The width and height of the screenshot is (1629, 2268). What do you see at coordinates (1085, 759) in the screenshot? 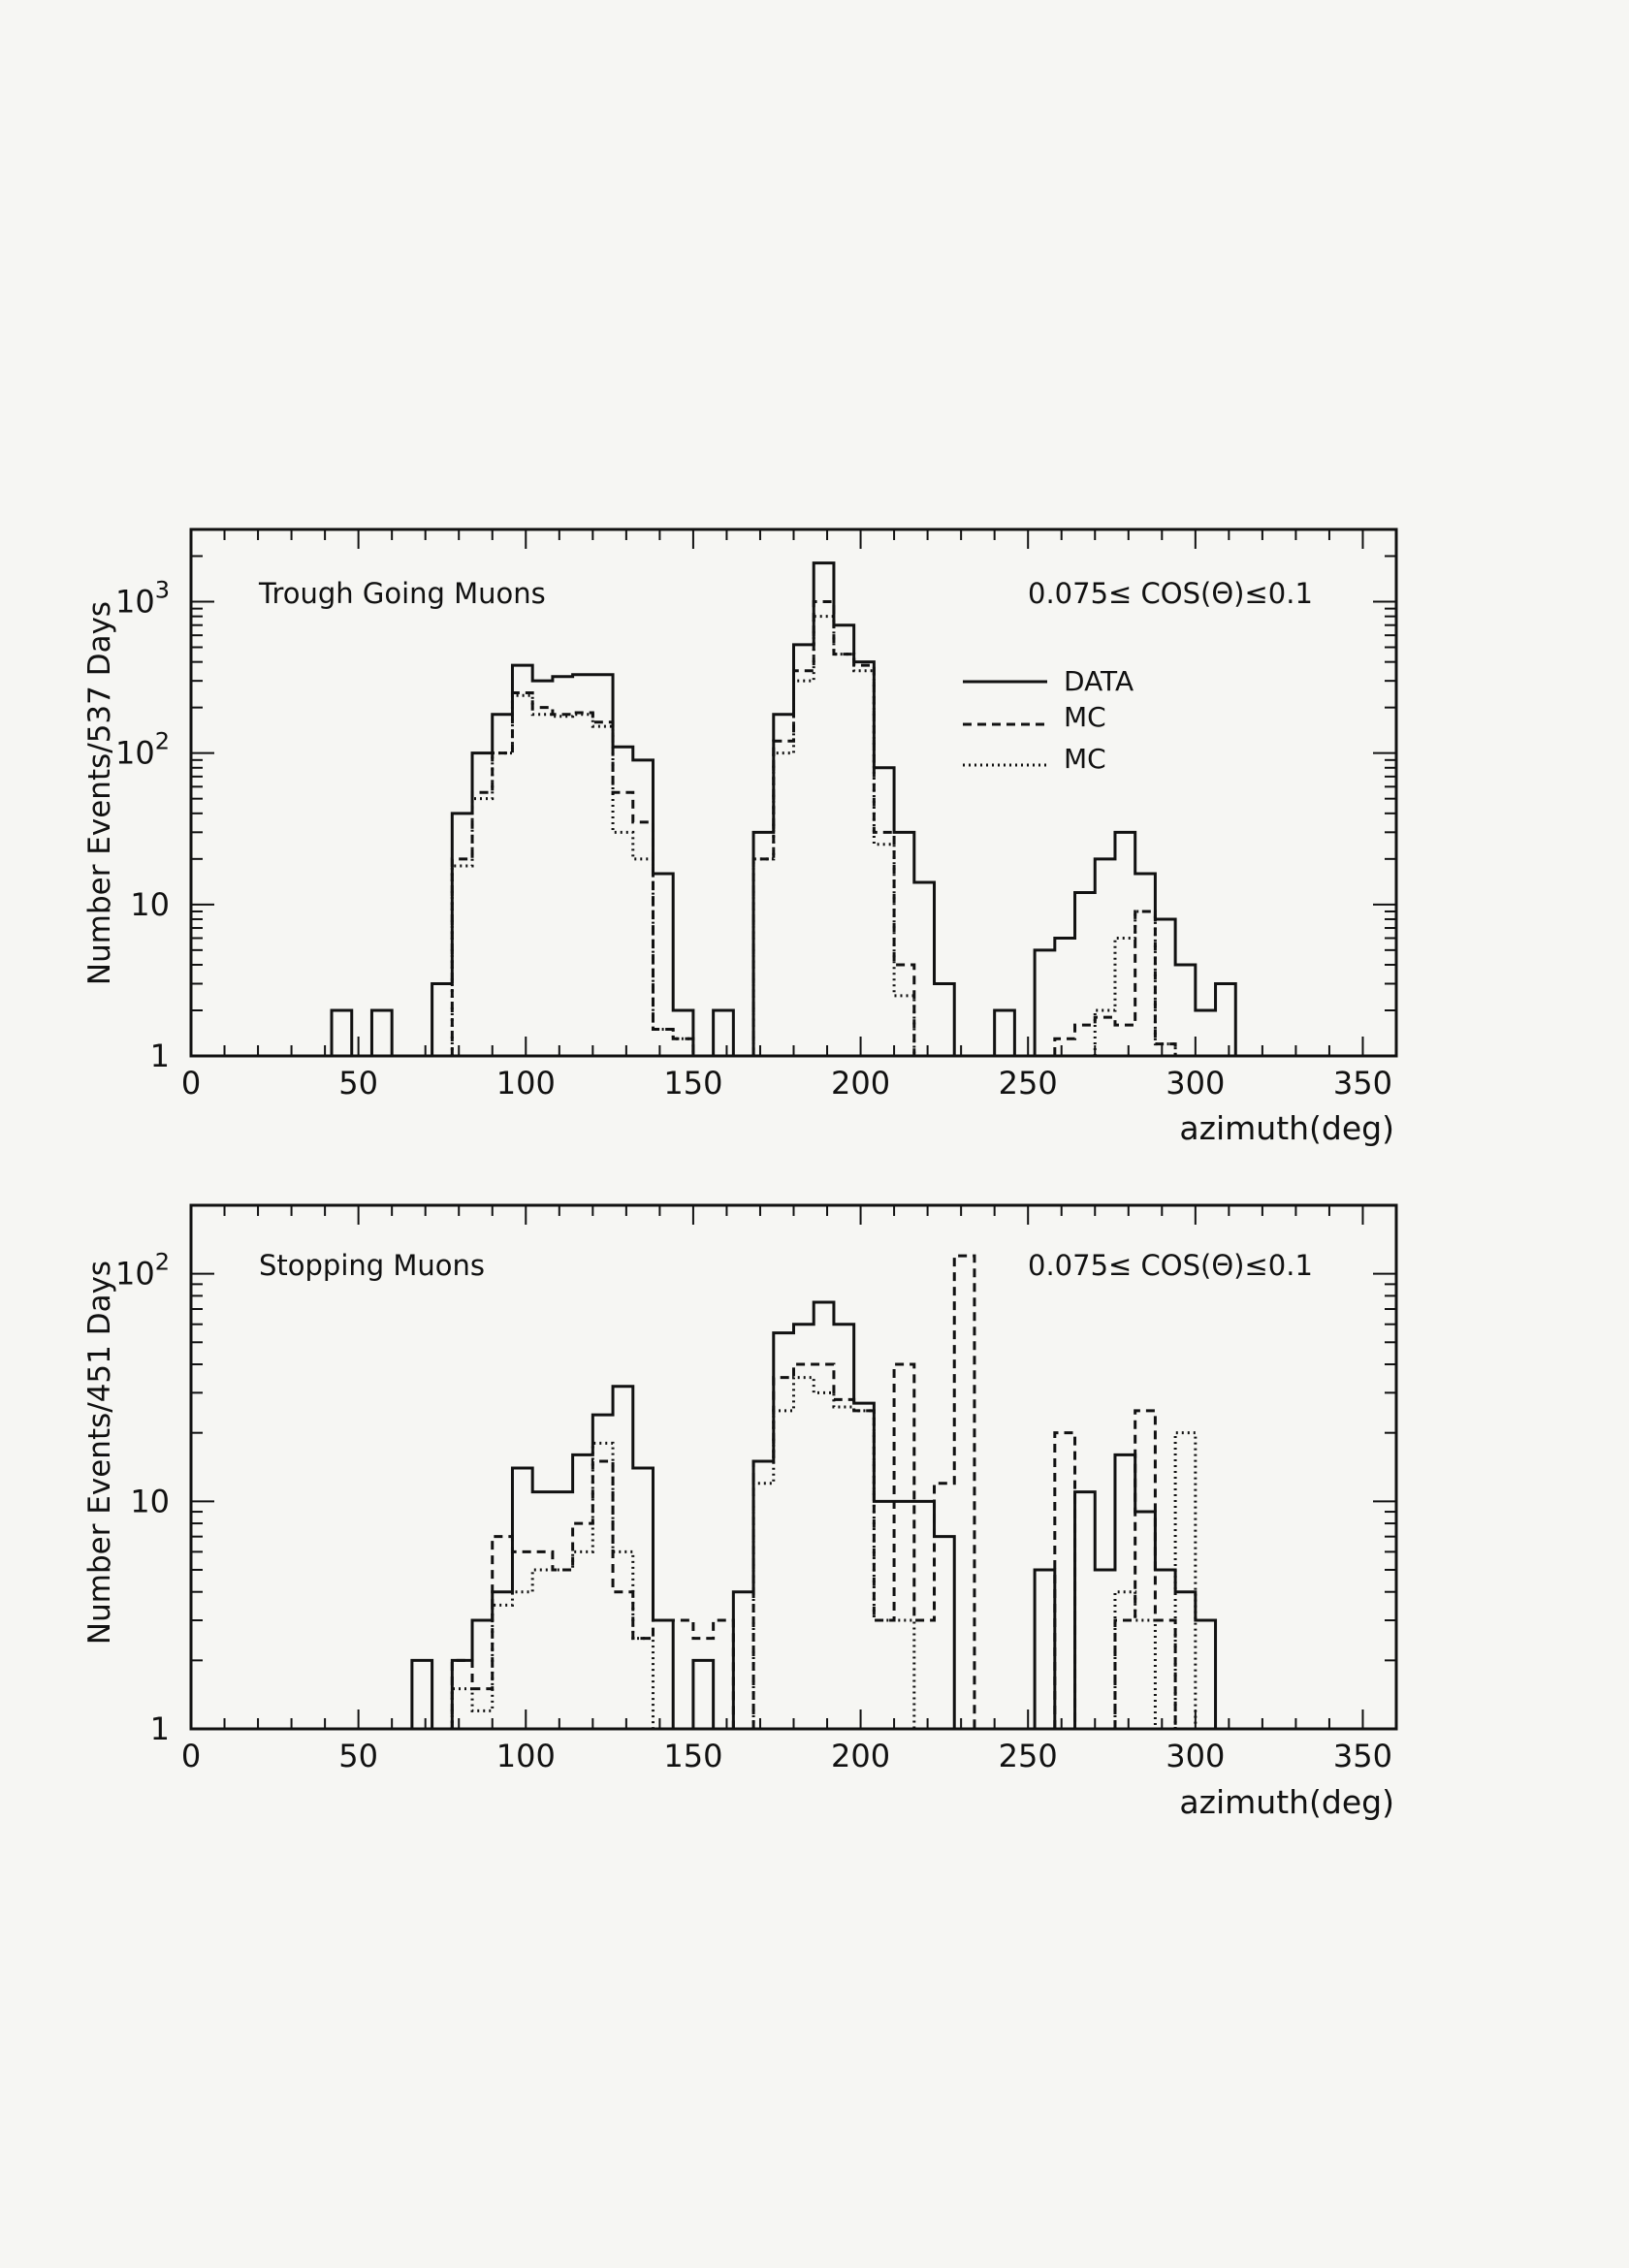
I see `legend-label-mc-dotted: MC` at bounding box center [1085, 759].